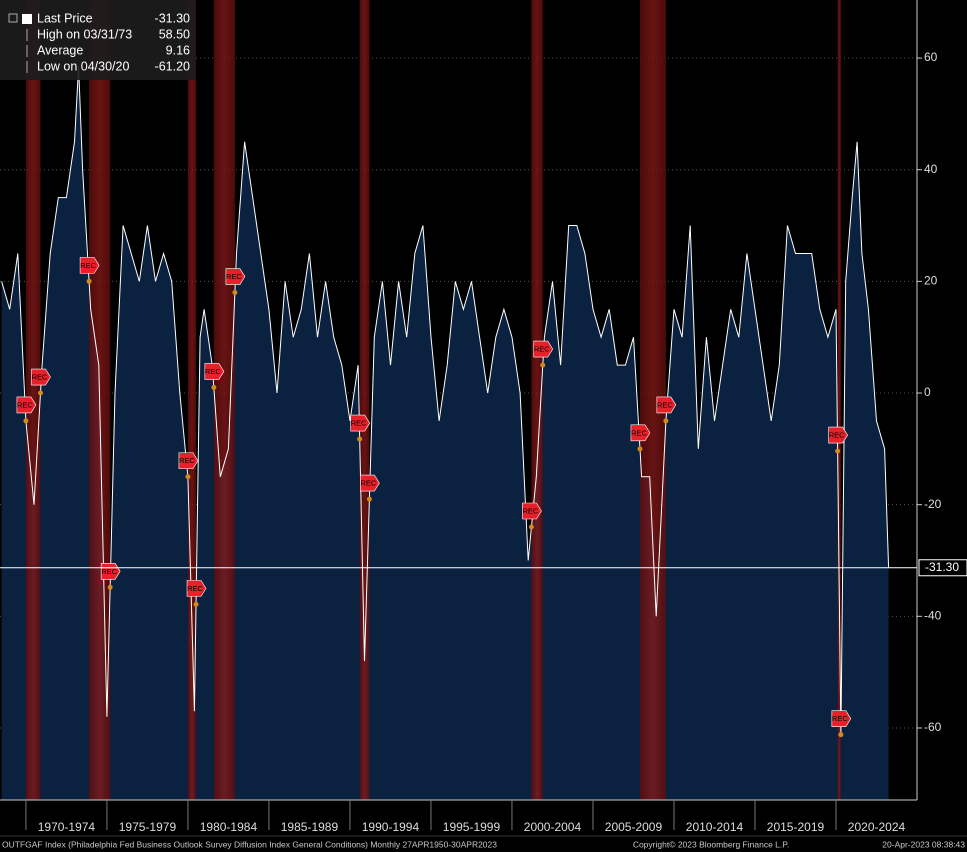 The image size is (967, 852). Describe the element at coordinates (67, 827) in the screenshot. I see `x-tick-label: 1970-1974` at that location.